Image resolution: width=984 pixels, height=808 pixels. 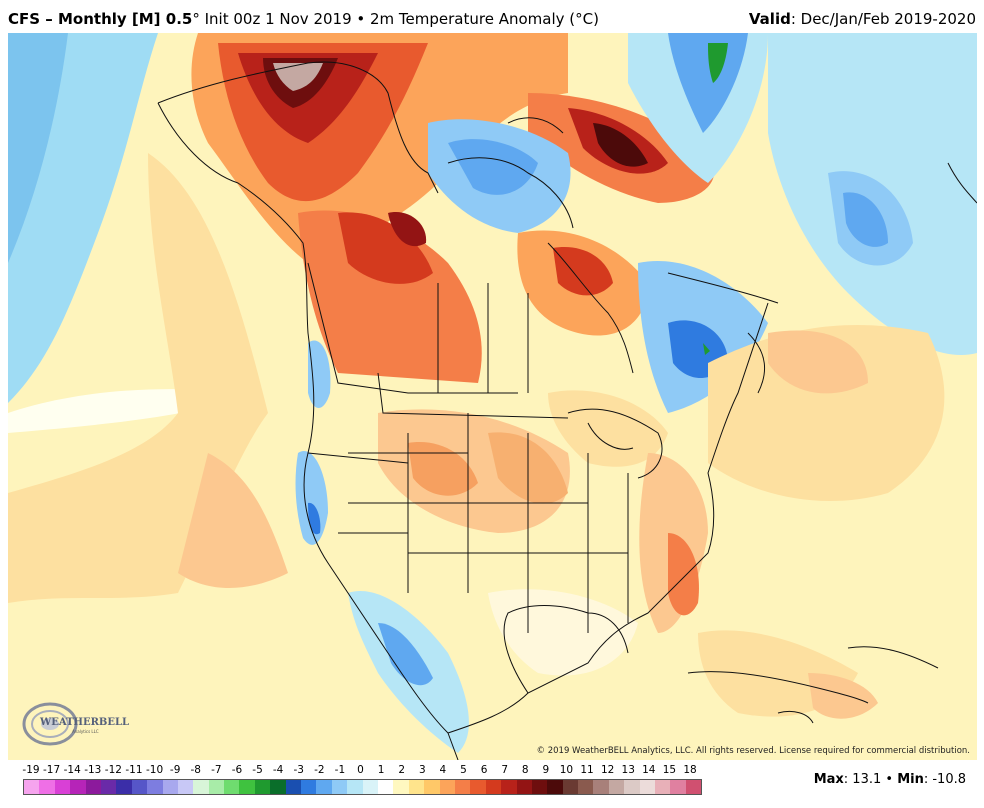 What do you see at coordinates (525, 770) in the screenshot?
I see `legend-label: 8` at bounding box center [525, 770].